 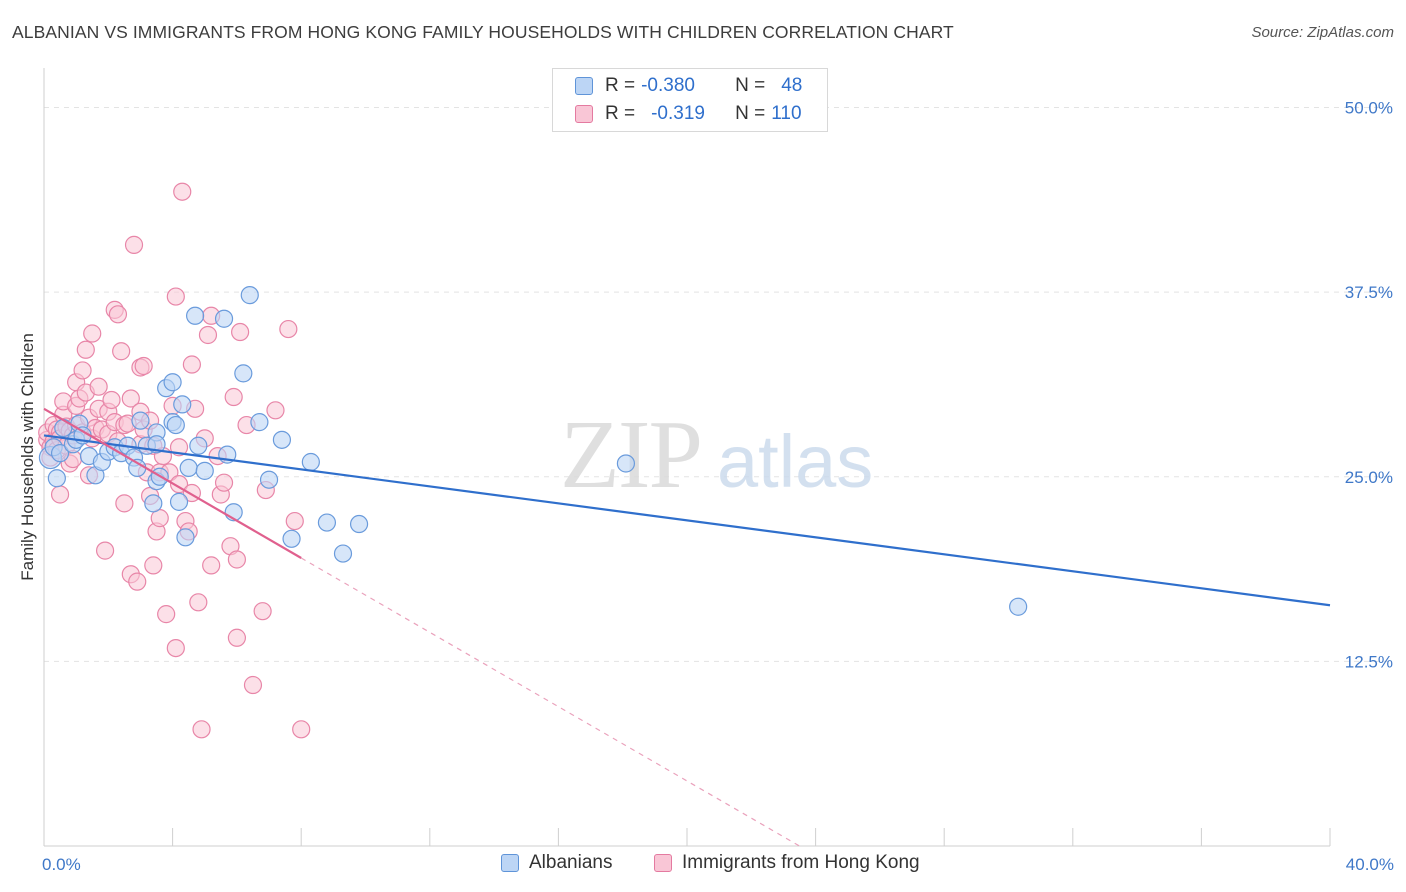 I want to click on correlation-legend: R = -0.380 N = 48 R = -0.319 N = 110, so click(x=690, y=100).